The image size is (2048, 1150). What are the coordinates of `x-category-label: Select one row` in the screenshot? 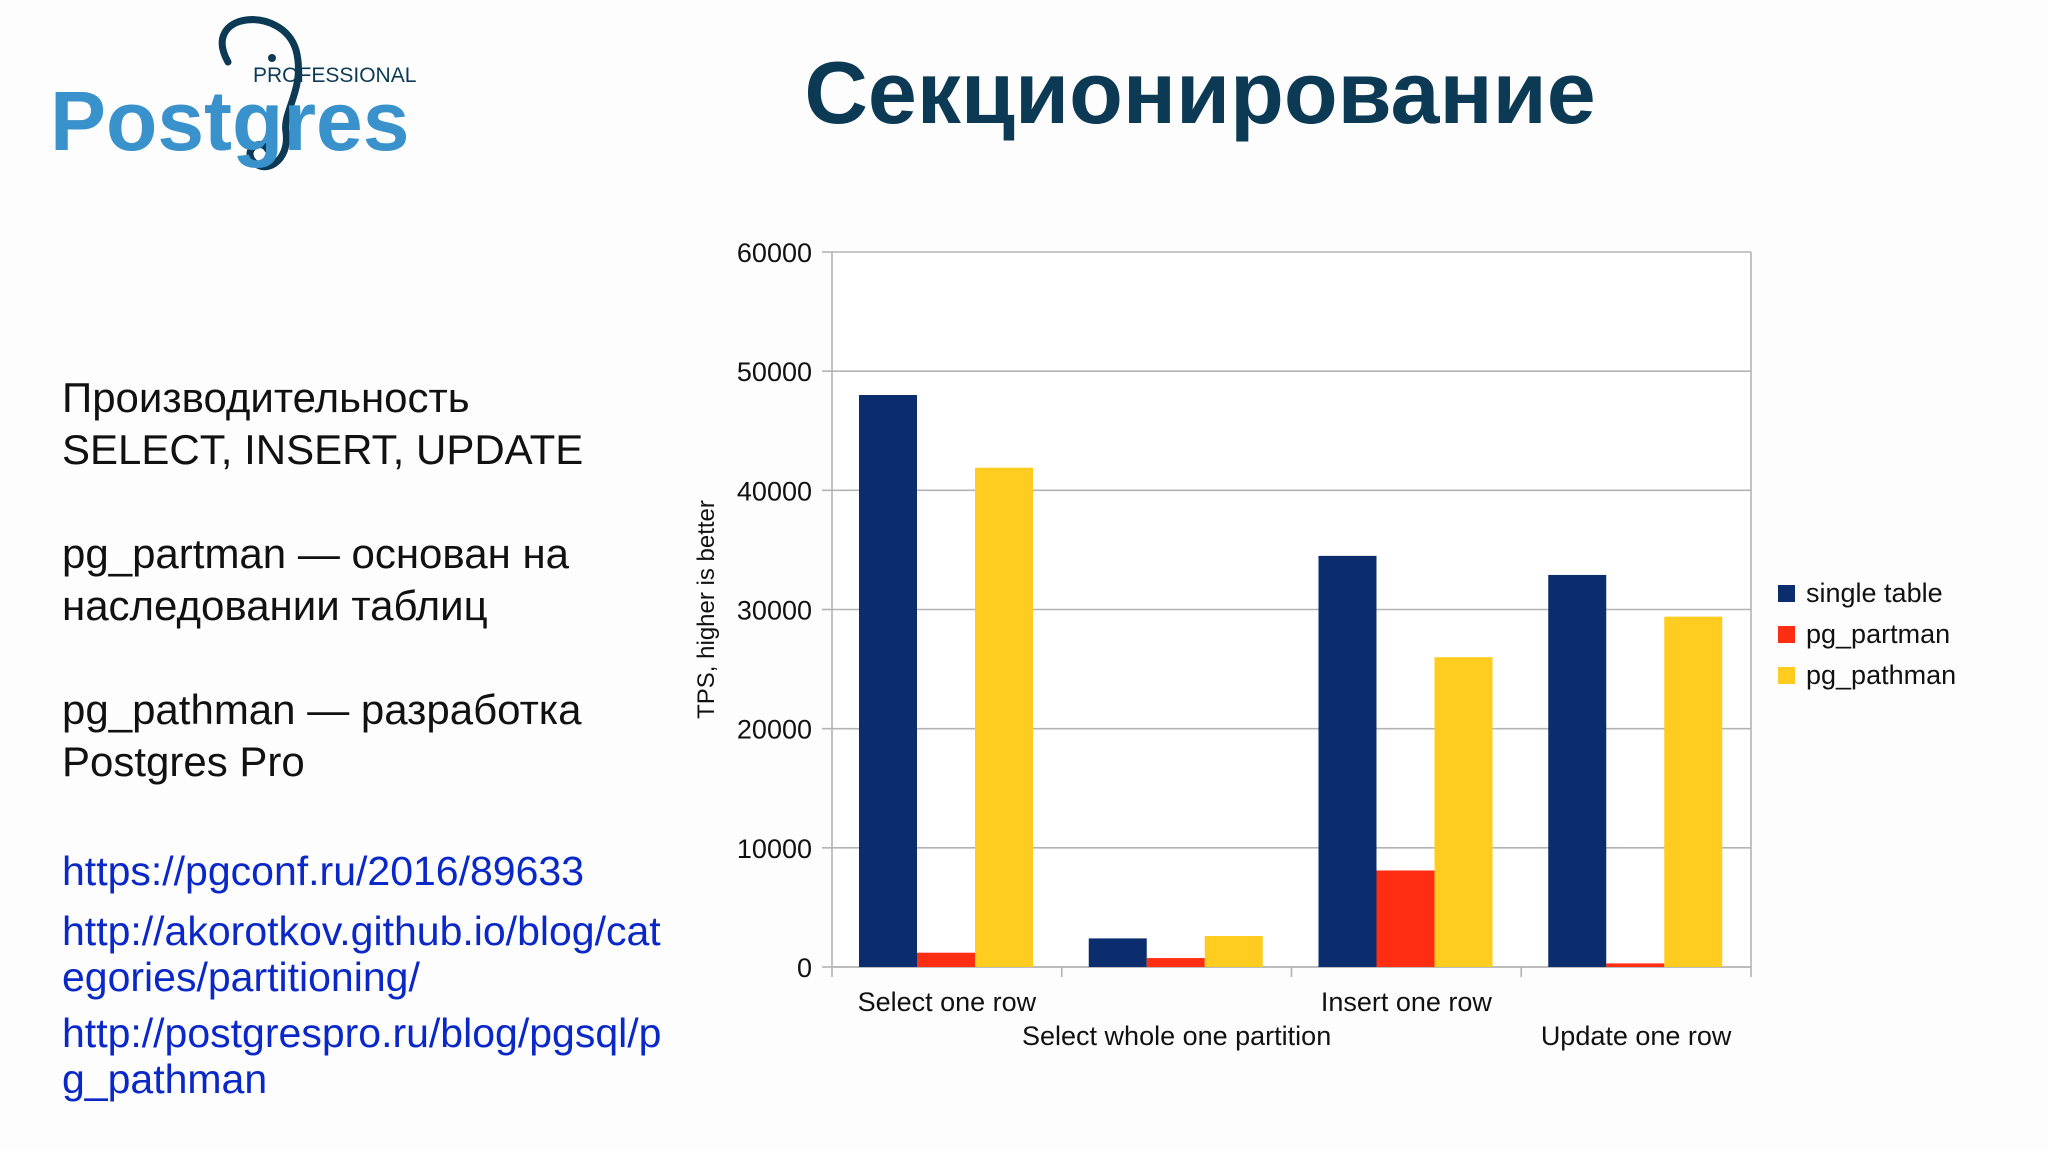 It's located at (947, 1002).